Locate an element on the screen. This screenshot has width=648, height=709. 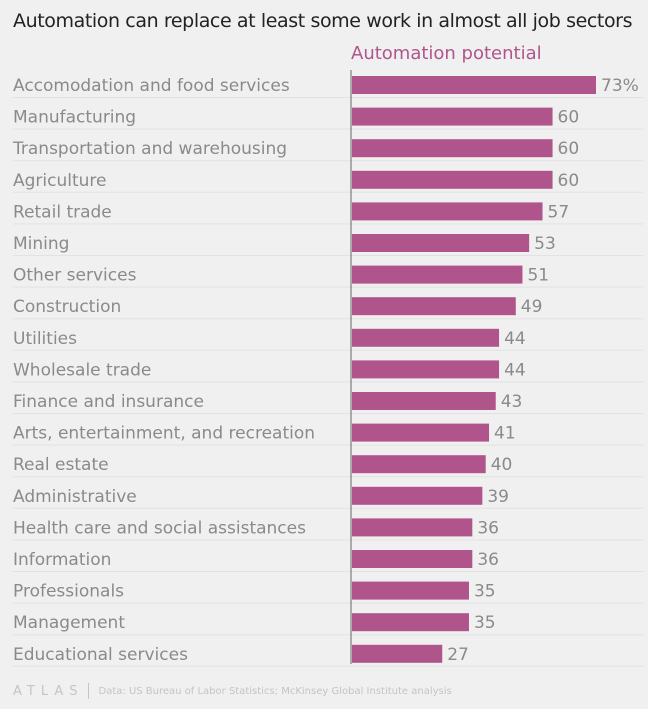
series-header: Automation potential is located at coordinates (446, 53).